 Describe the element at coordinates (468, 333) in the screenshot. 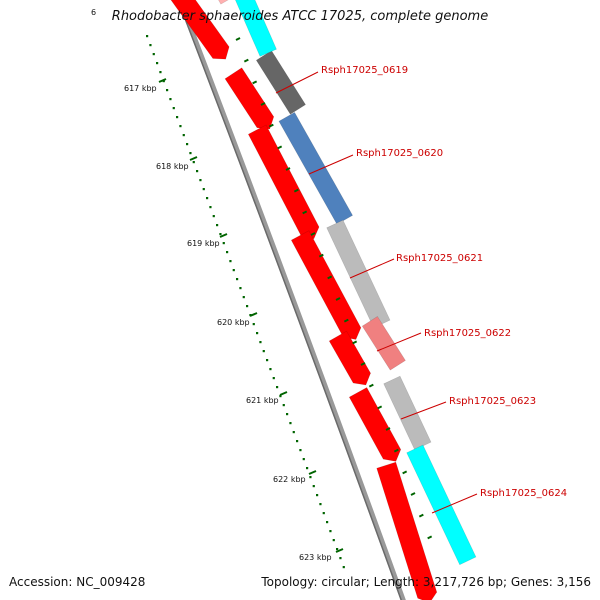

I see `gene-label: Rsph17025_0622` at that location.